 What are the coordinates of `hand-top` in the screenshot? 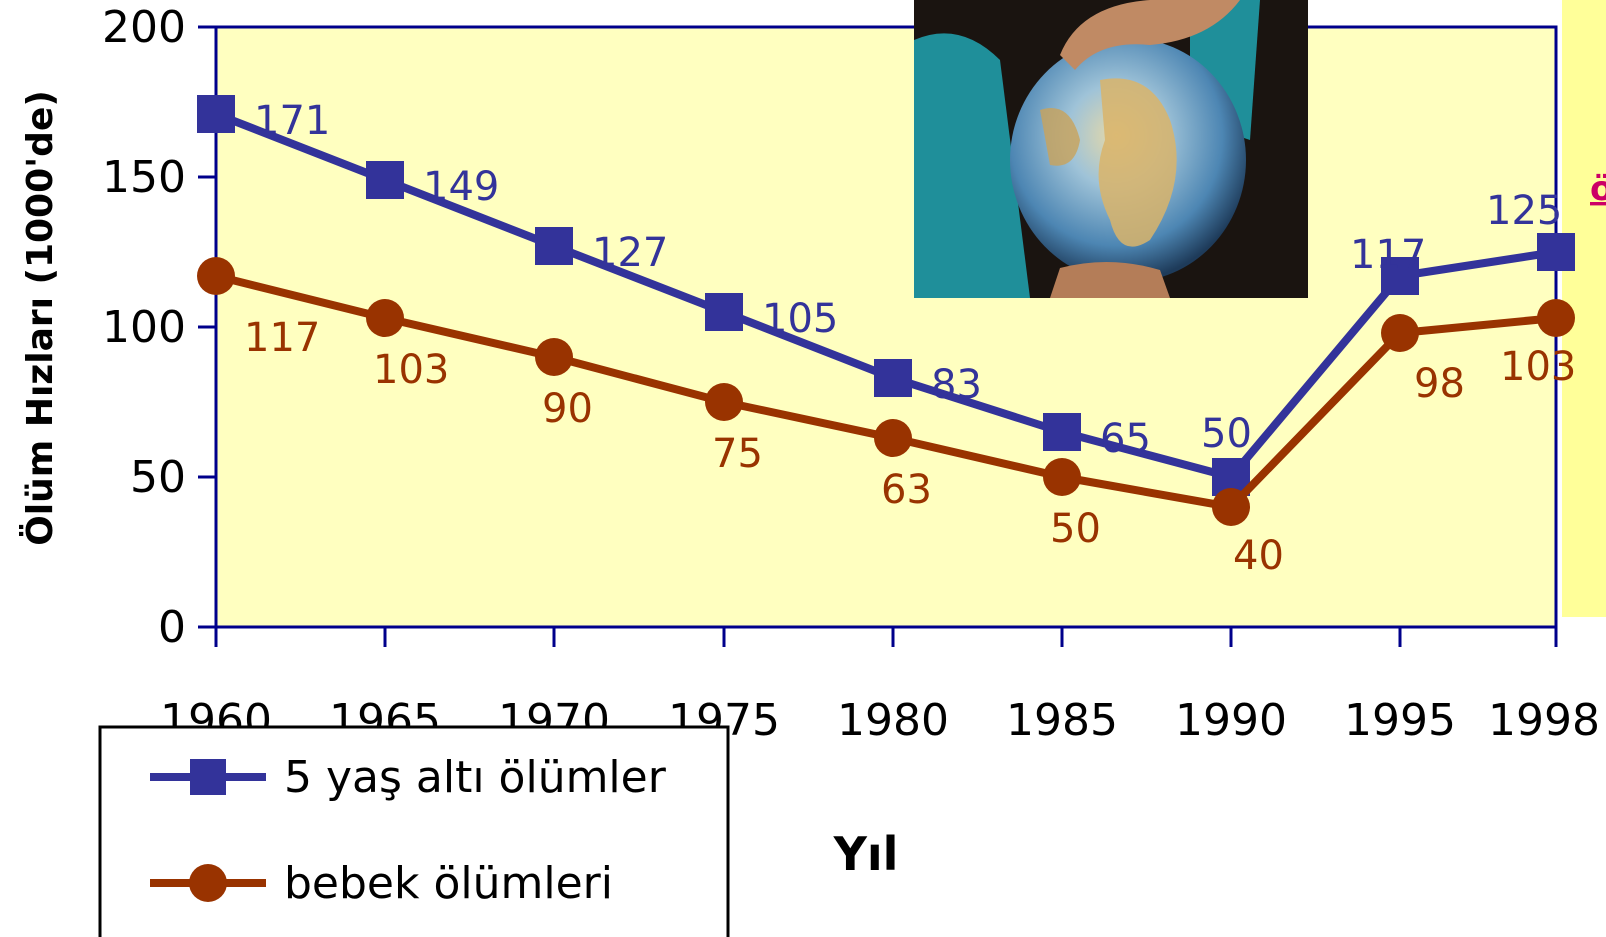 It's located at (1150, 35).